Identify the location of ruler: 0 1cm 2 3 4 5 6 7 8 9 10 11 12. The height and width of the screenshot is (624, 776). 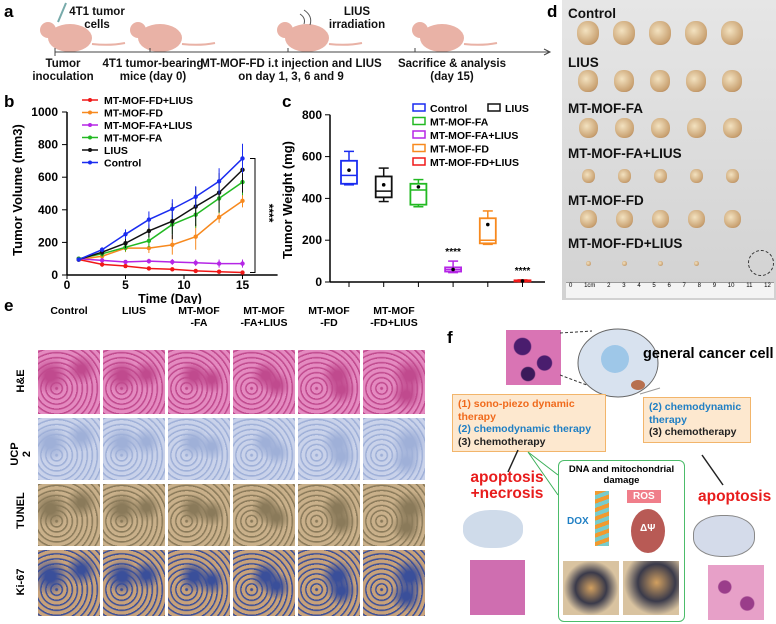
(670, 290).